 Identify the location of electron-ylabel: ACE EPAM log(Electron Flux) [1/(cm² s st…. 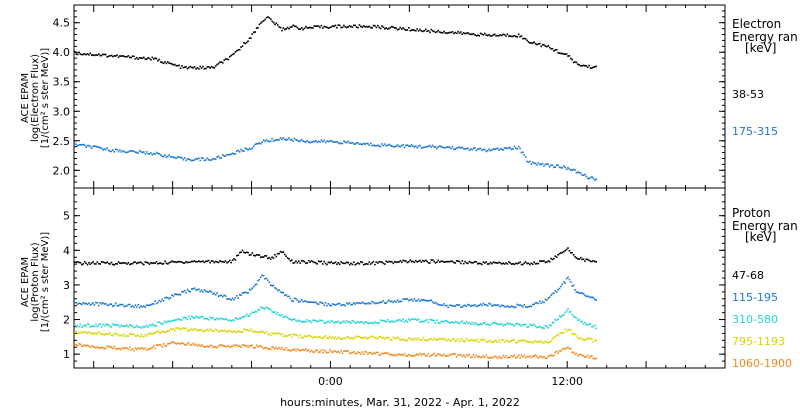
(35, 98).